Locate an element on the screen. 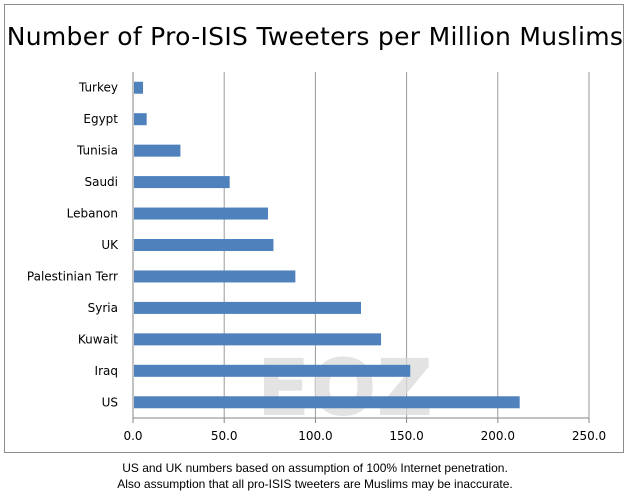  category-label: Turkey is located at coordinates (98, 88).